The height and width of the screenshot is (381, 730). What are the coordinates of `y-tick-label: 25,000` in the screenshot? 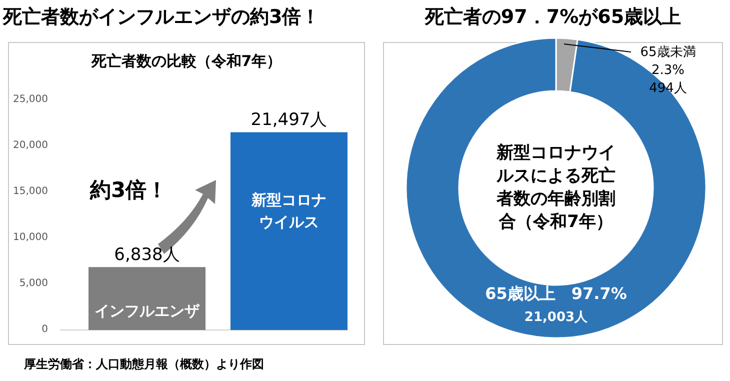 It's located at (30, 100).